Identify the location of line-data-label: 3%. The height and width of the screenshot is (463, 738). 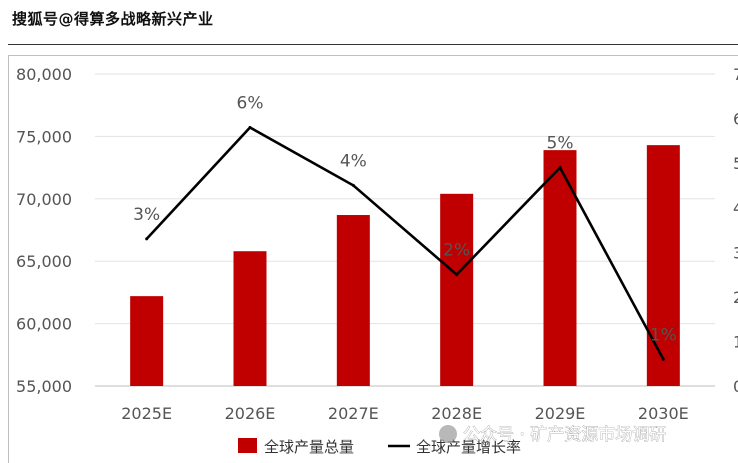
(146, 215).